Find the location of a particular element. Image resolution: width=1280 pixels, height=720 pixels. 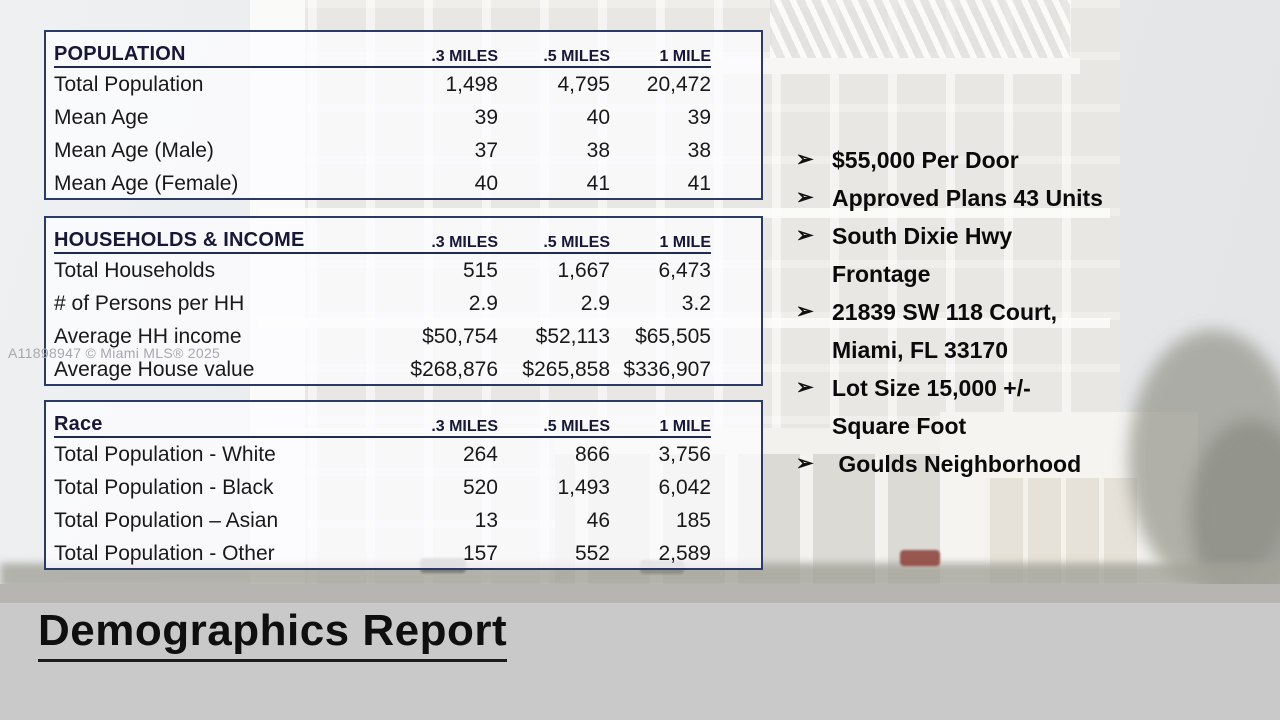

row-value: 157 is located at coordinates (480, 553).